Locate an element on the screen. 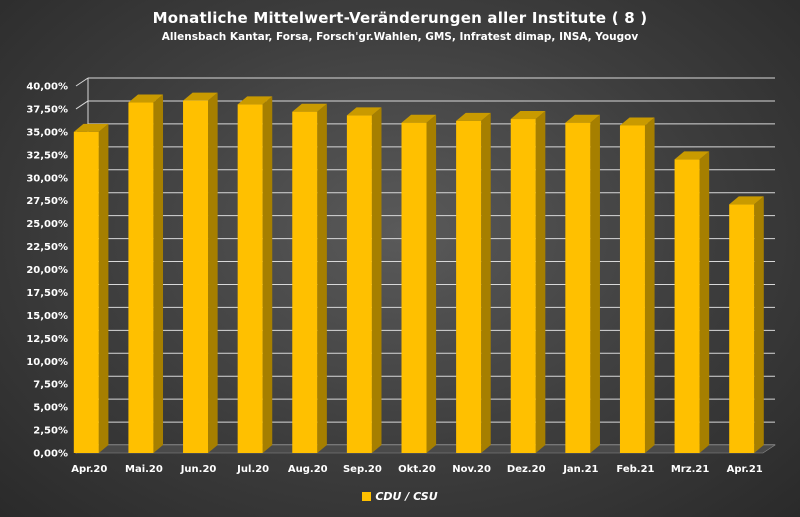 Image resolution: width=800 pixels, height=517 pixels. x-tick-label: Mai.20 is located at coordinates (144, 469).